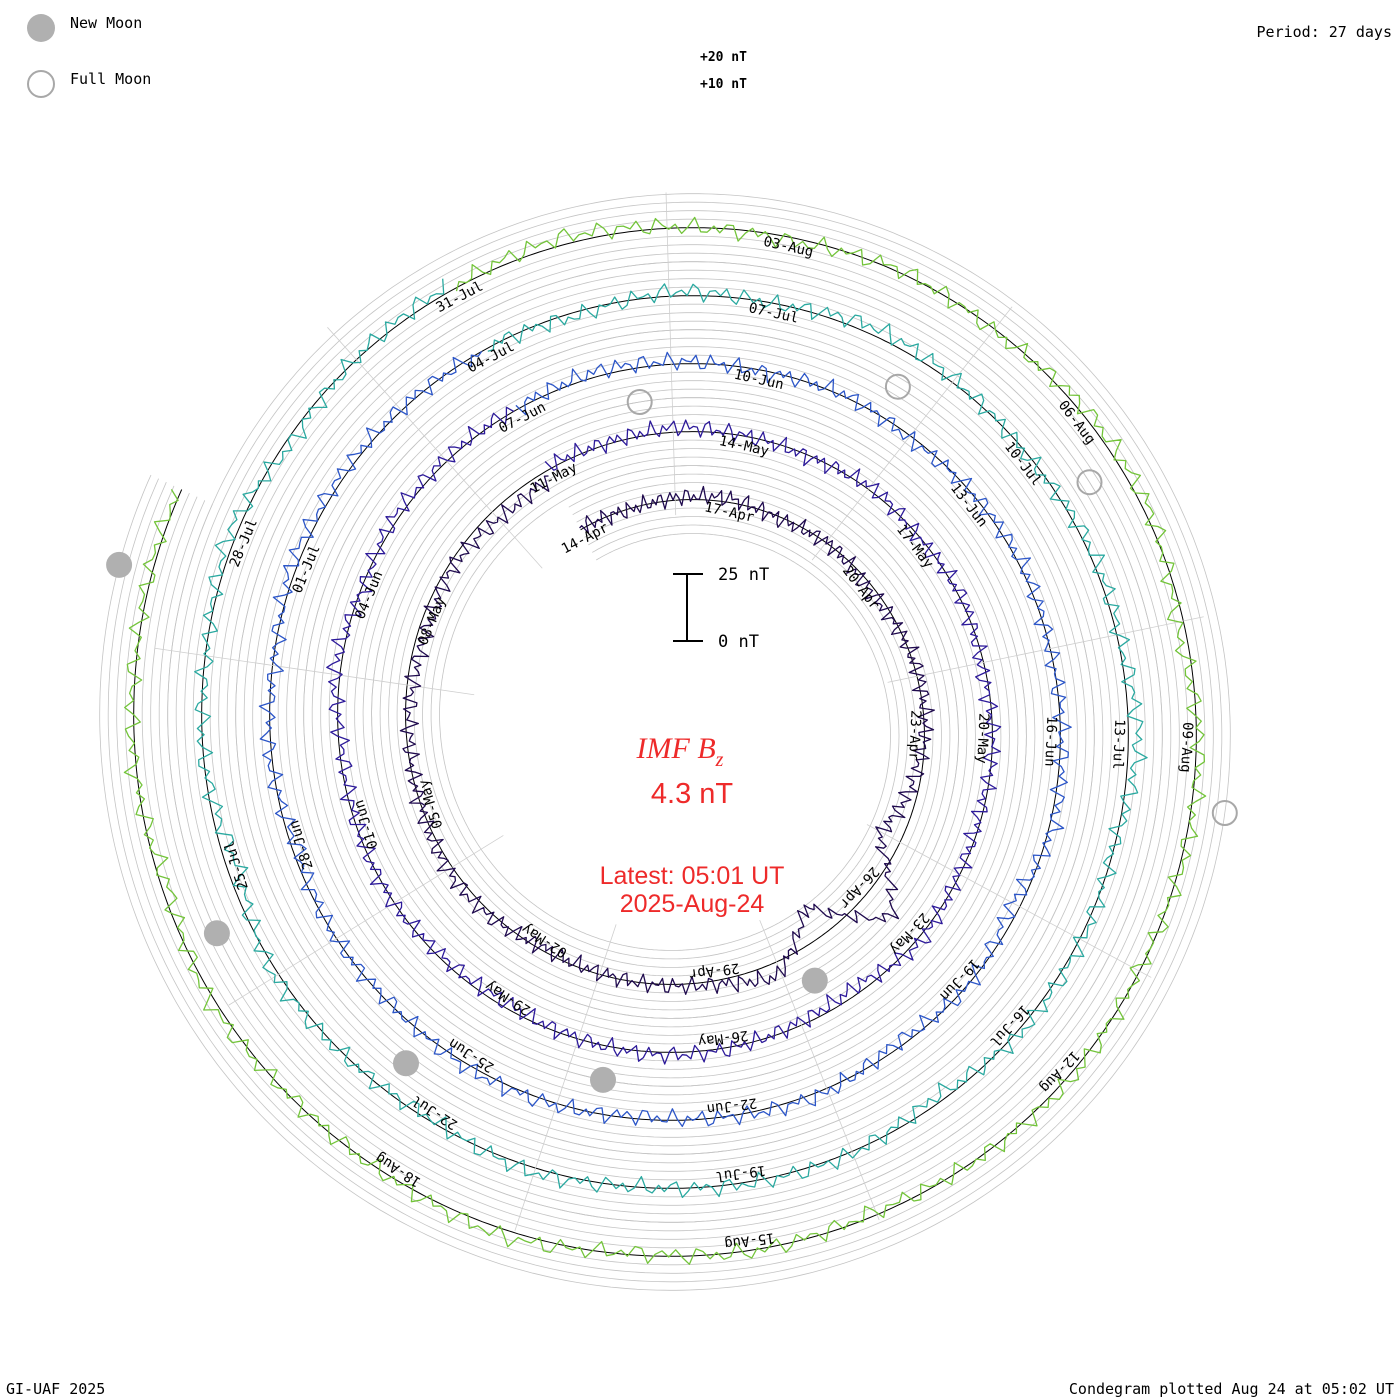 This screenshot has width=1400, height=1400. I want to click on latest-date: 2025-Aug-24, so click(692, 904).